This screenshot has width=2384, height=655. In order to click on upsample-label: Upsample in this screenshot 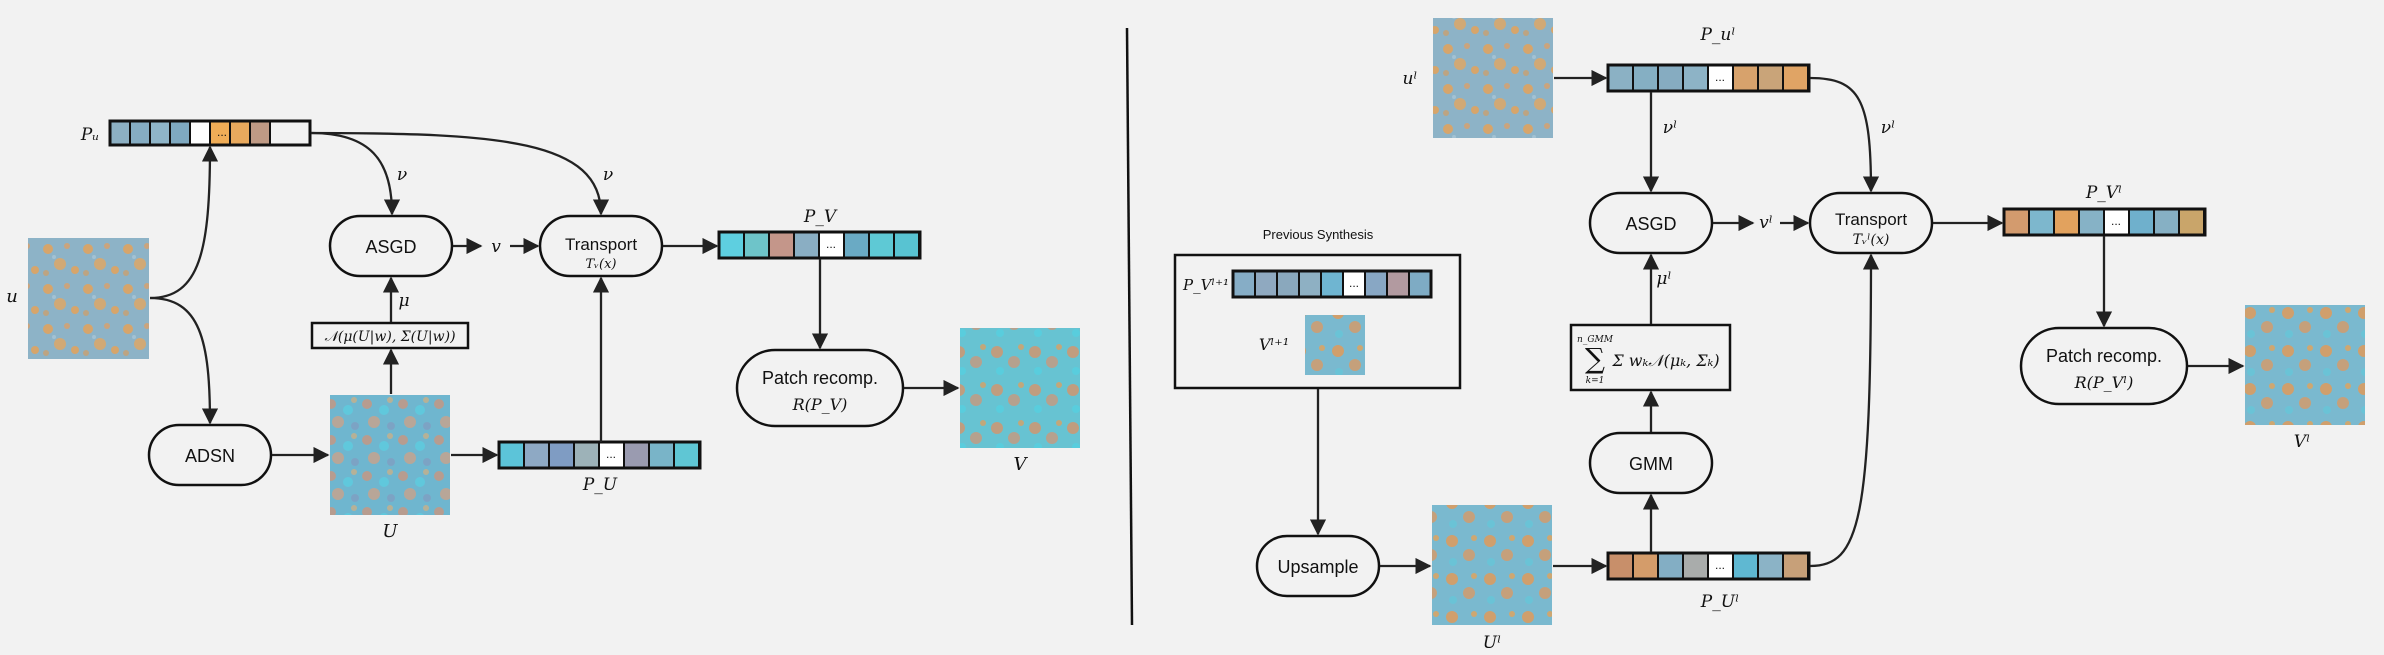, I will do `click(1317, 567)`.